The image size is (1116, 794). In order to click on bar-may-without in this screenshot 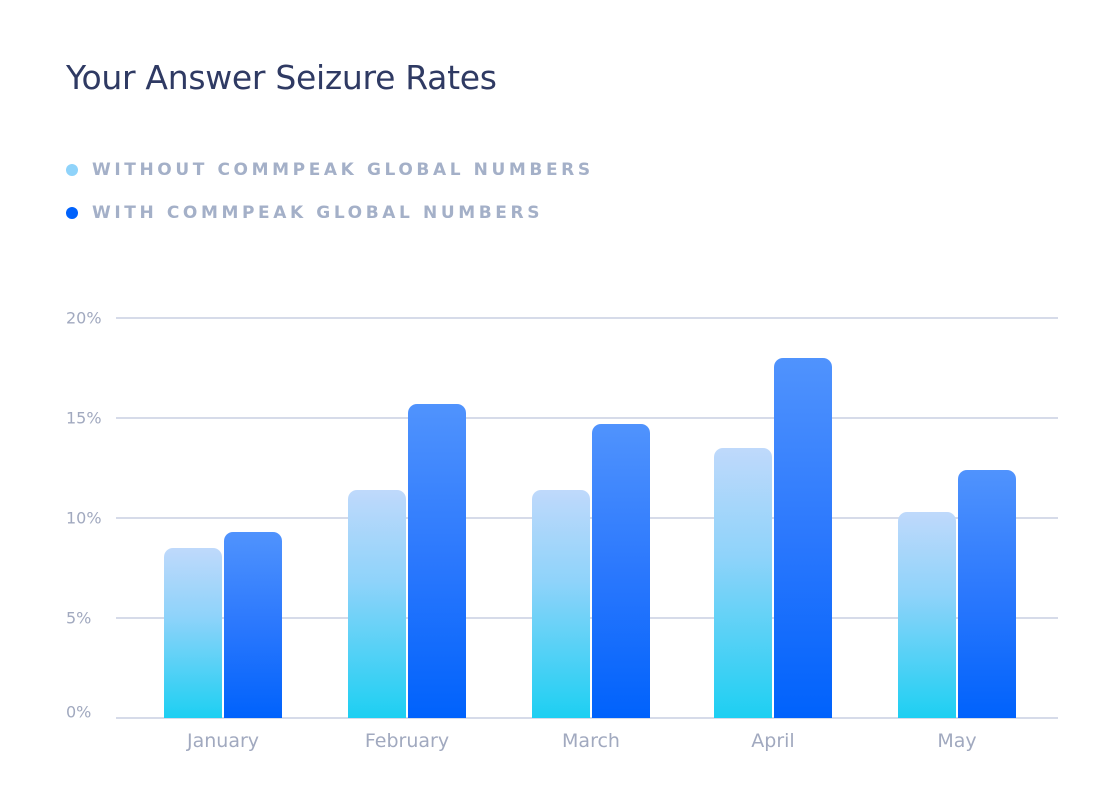, I will do `click(927, 615)`.